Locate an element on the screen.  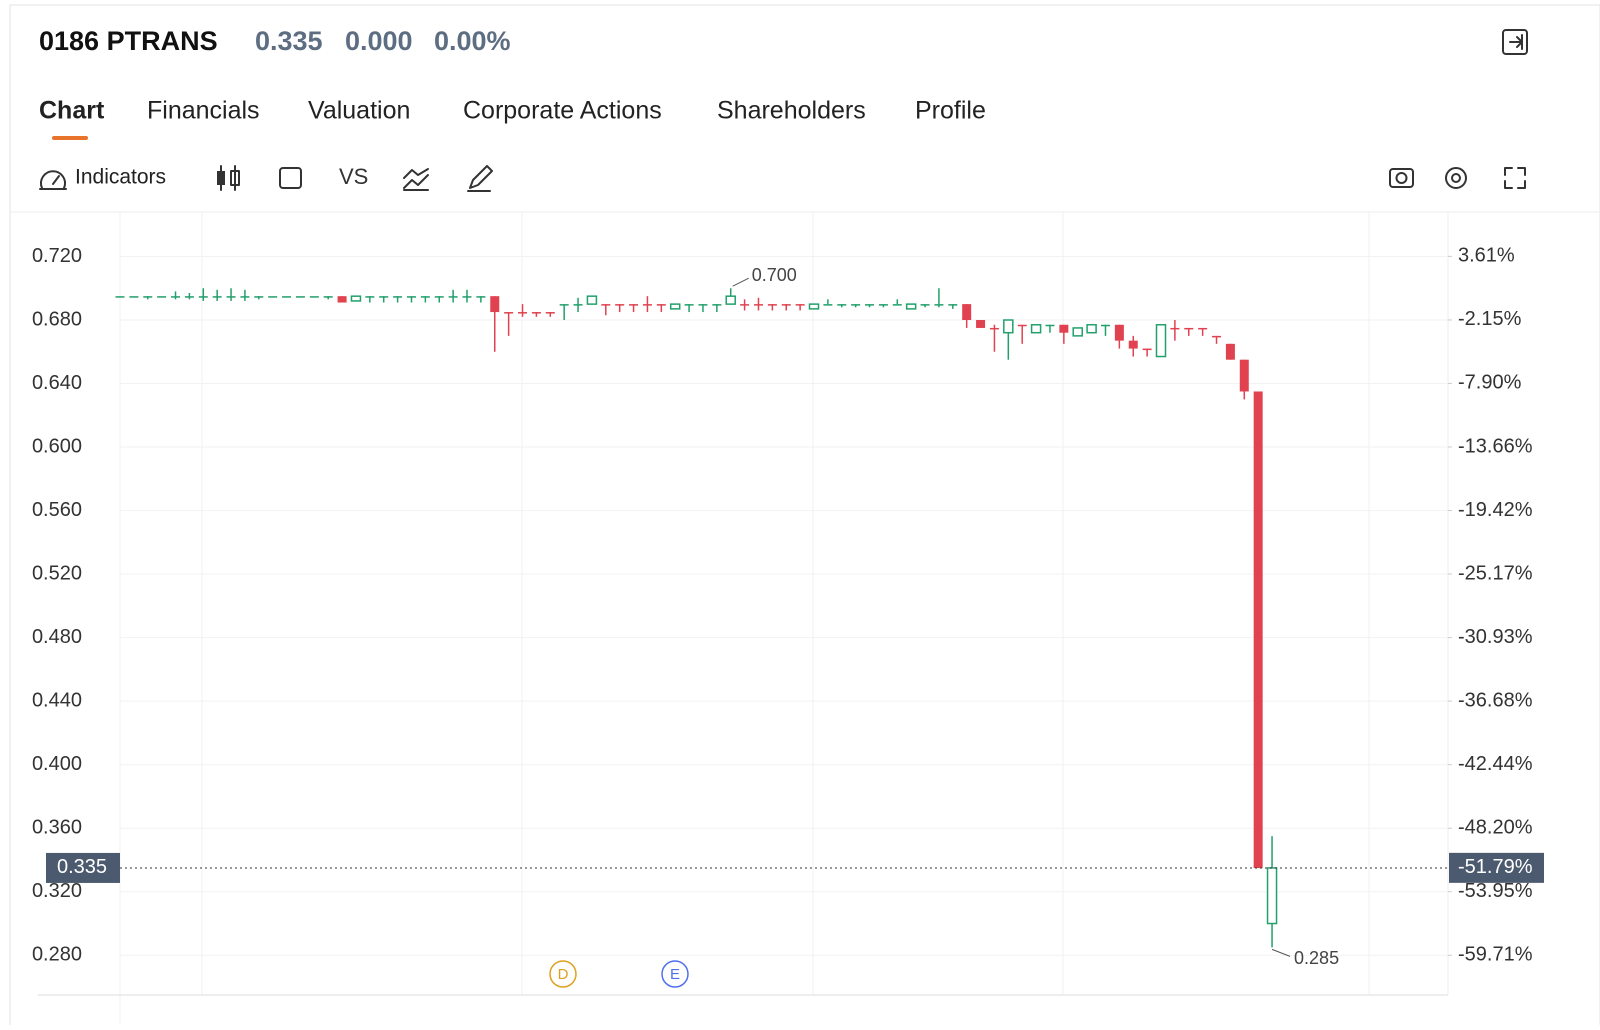
tab: Valuation is located at coordinates (359, 111).